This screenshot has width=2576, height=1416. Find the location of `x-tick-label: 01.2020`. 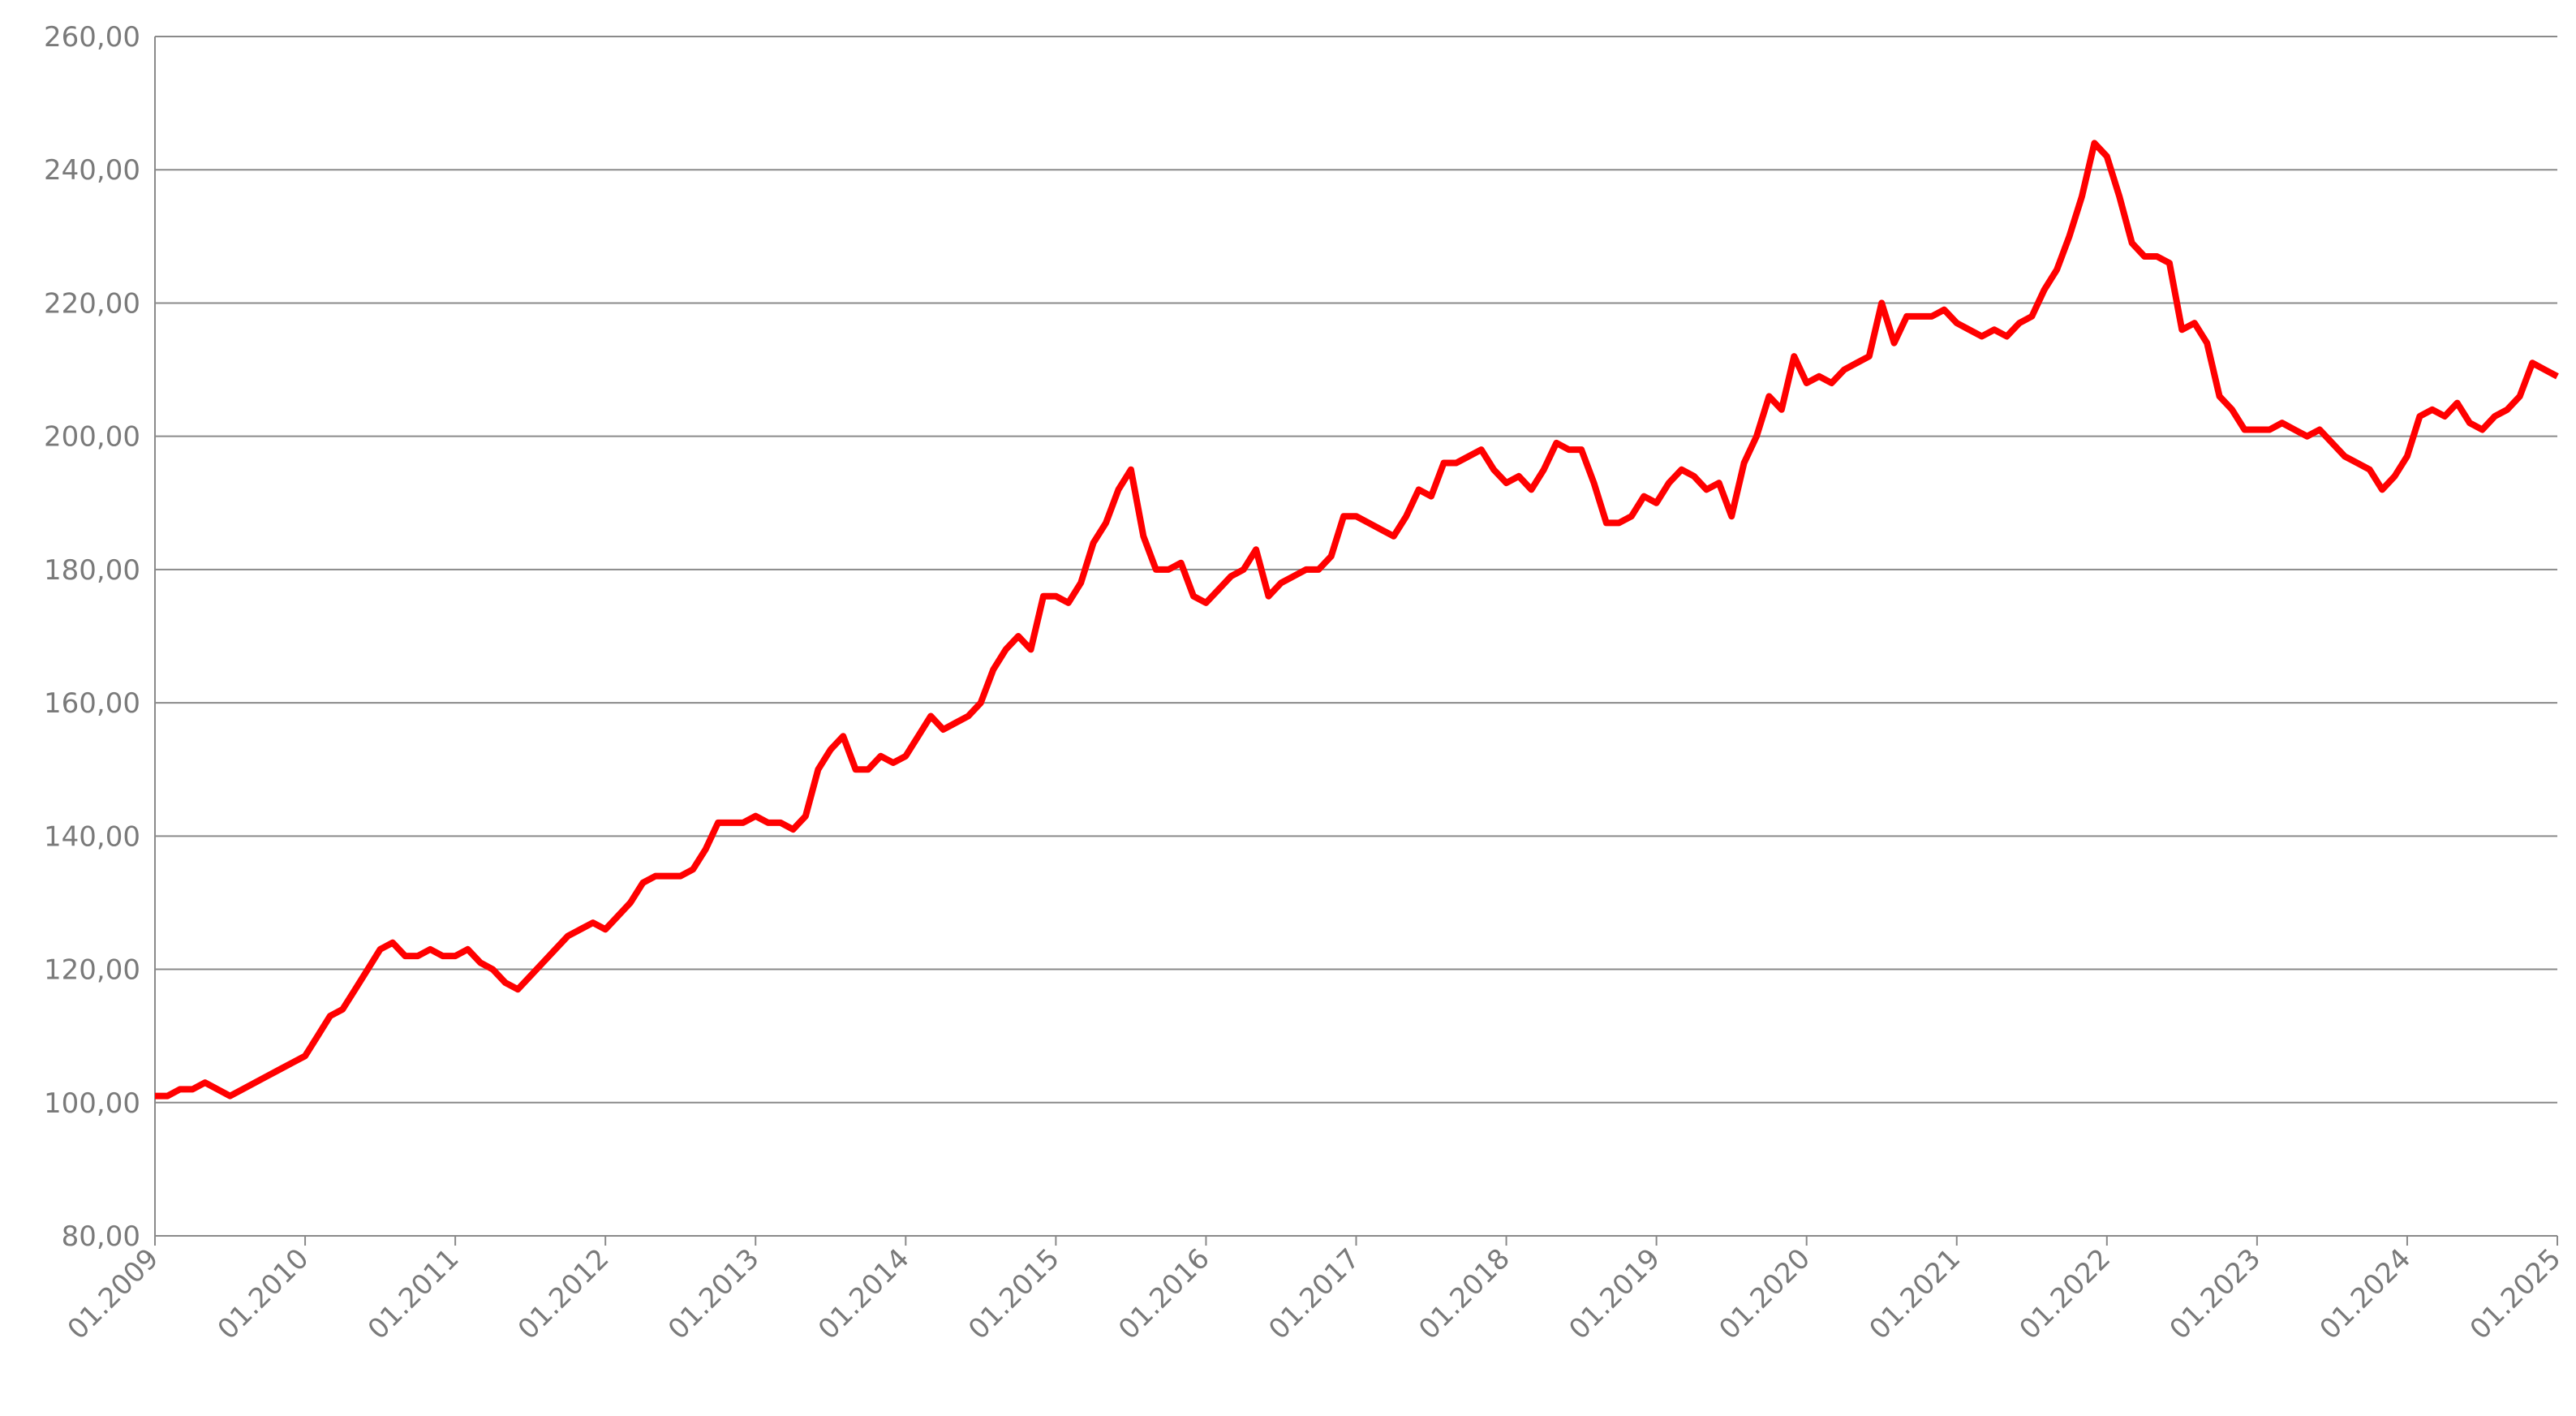

x-tick-label: 01.2020 is located at coordinates (1765, 1294).